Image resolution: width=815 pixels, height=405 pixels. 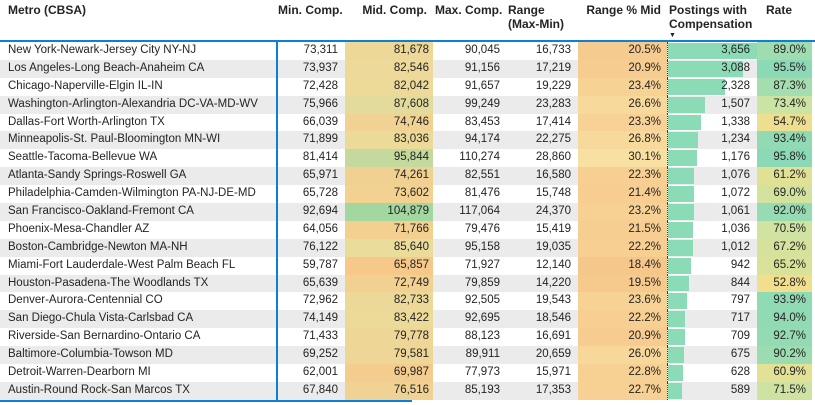 What do you see at coordinates (553, 389) in the screenshot?
I see `range-cell: 17,353` at bounding box center [553, 389].